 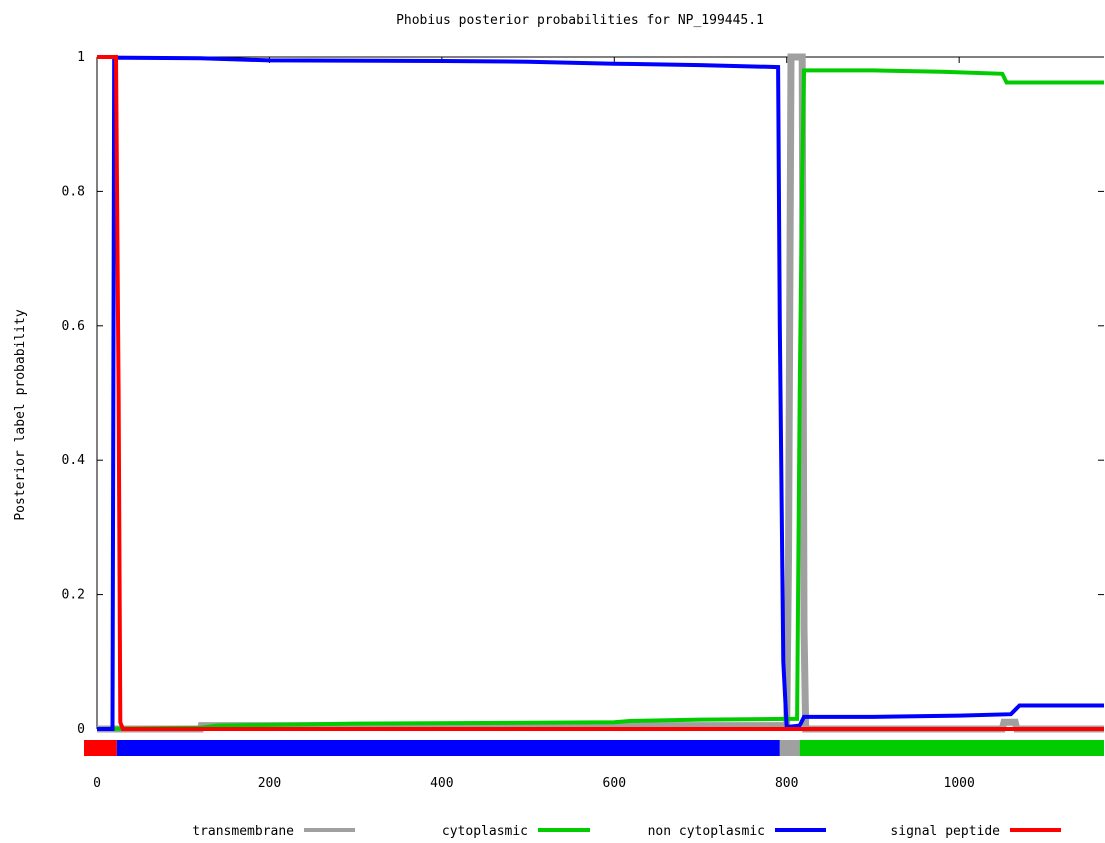 I want to click on segment-cytoplasmic, so click(x=951, y=748).